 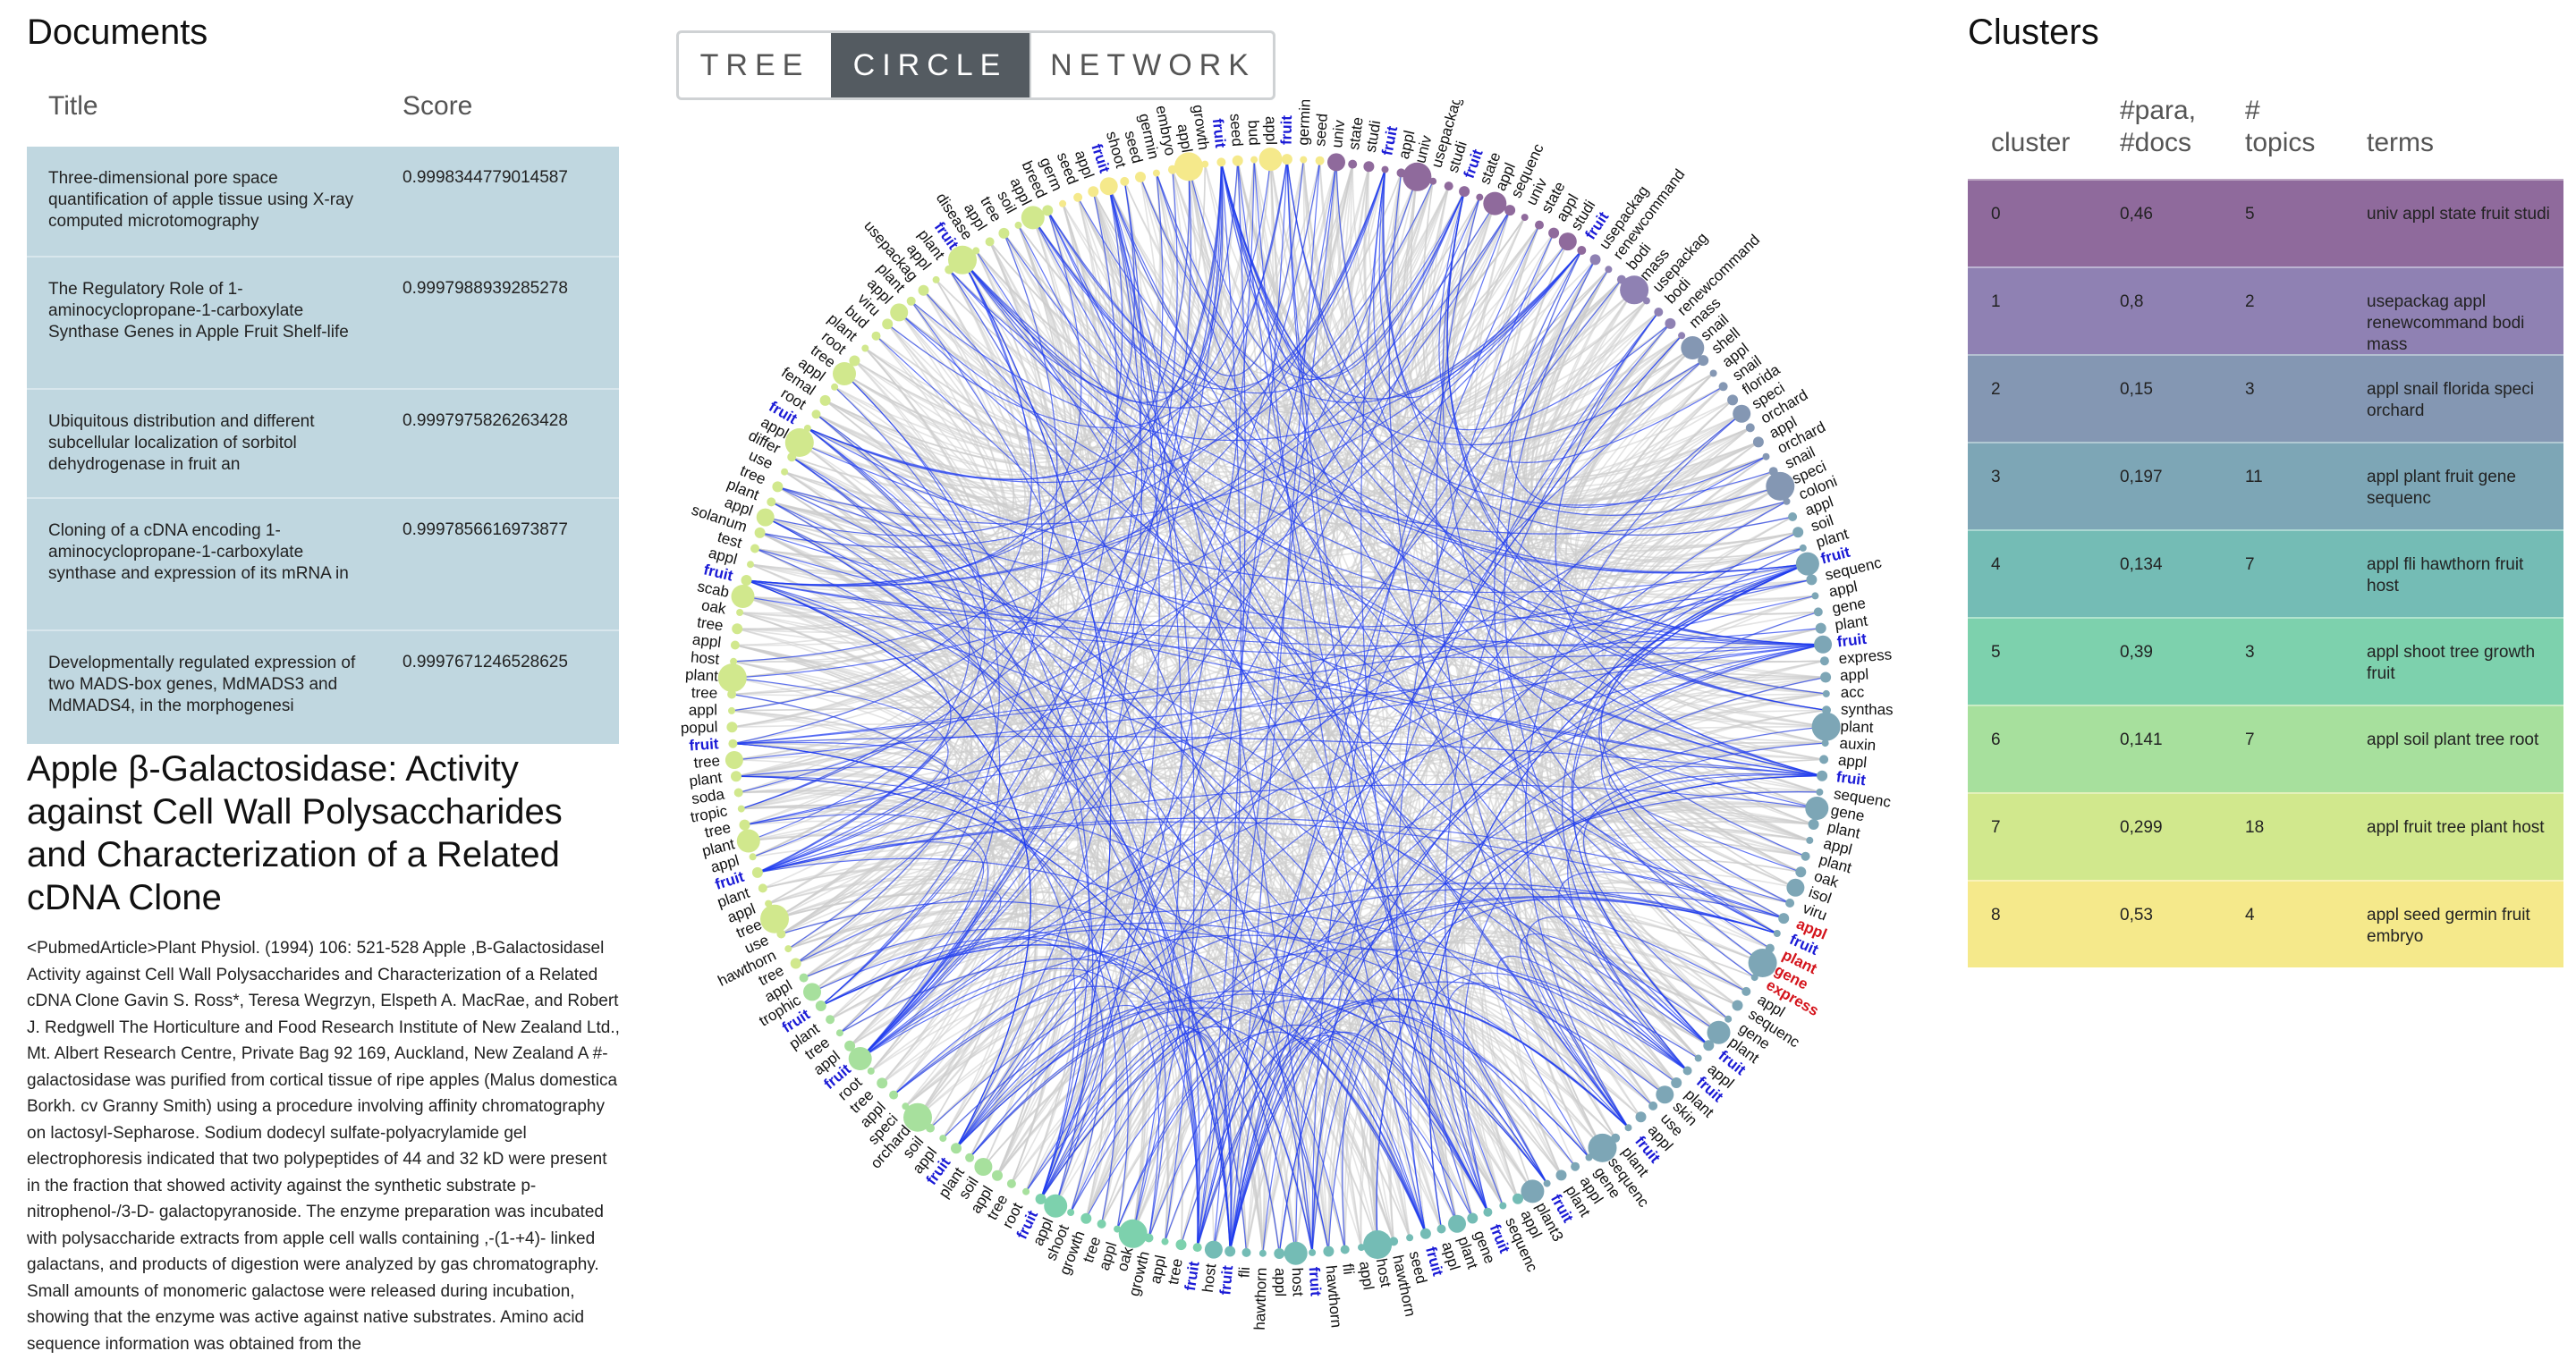 I want to click on graph-term-label: germin, so click(x=1303, y=123).